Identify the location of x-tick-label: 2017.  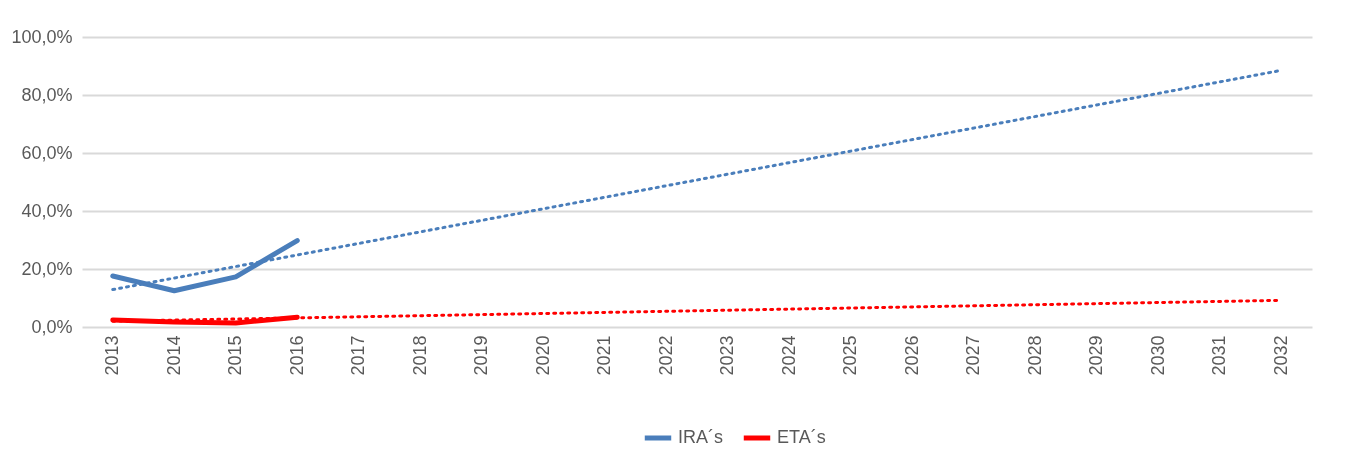
(358, 355).